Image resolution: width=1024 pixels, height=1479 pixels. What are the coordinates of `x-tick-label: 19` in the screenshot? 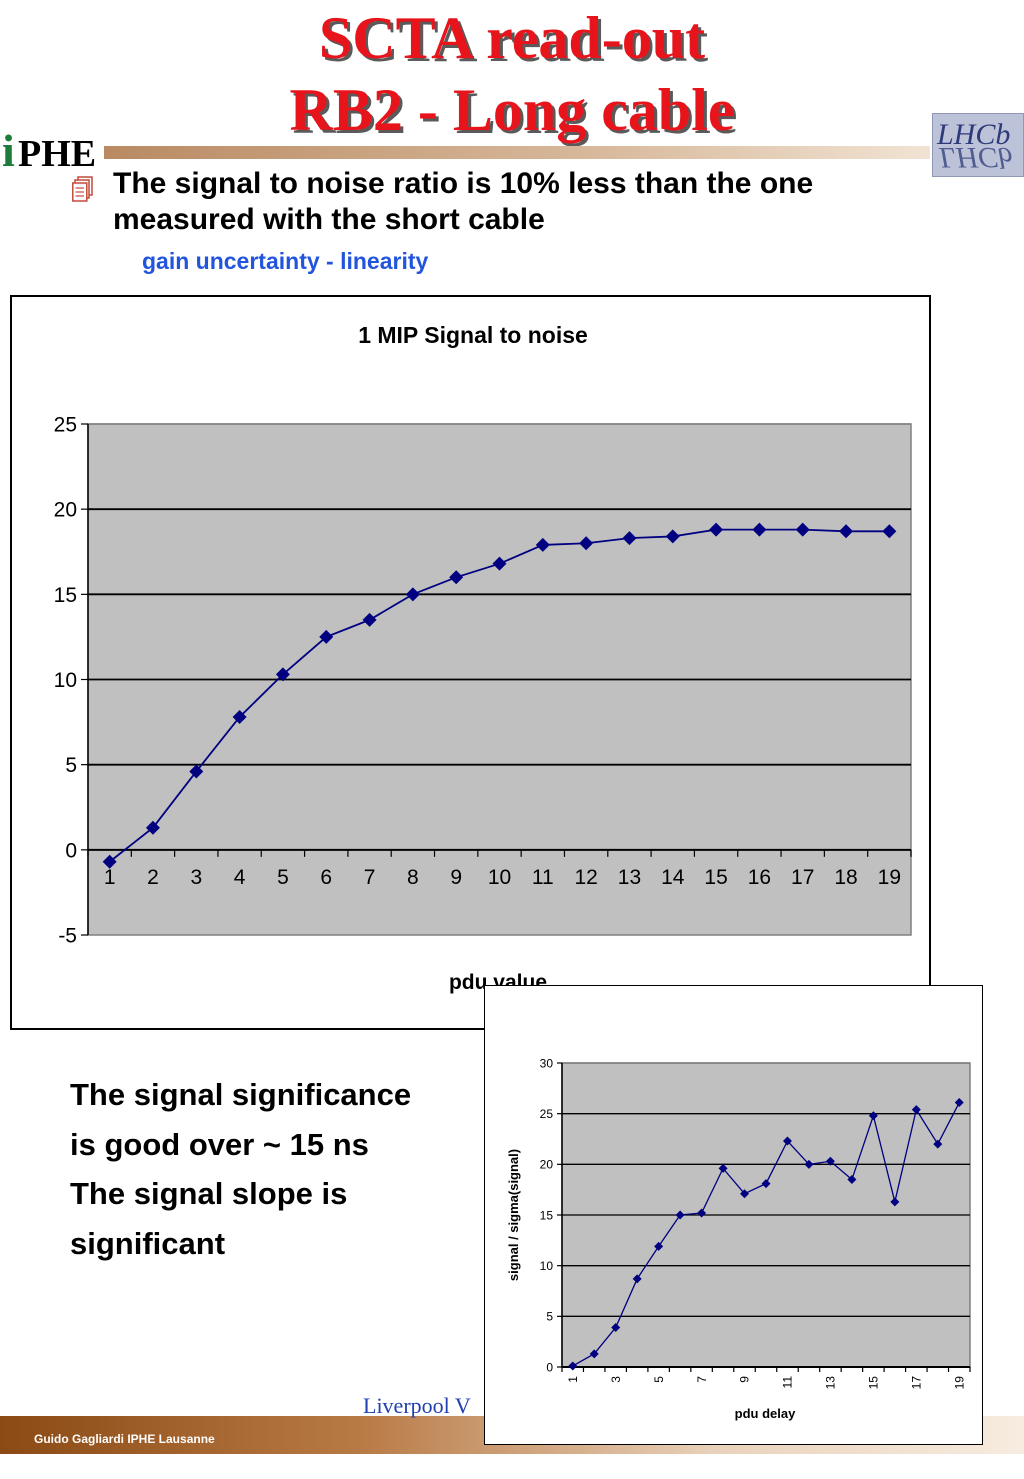 It's located at (889, 877).